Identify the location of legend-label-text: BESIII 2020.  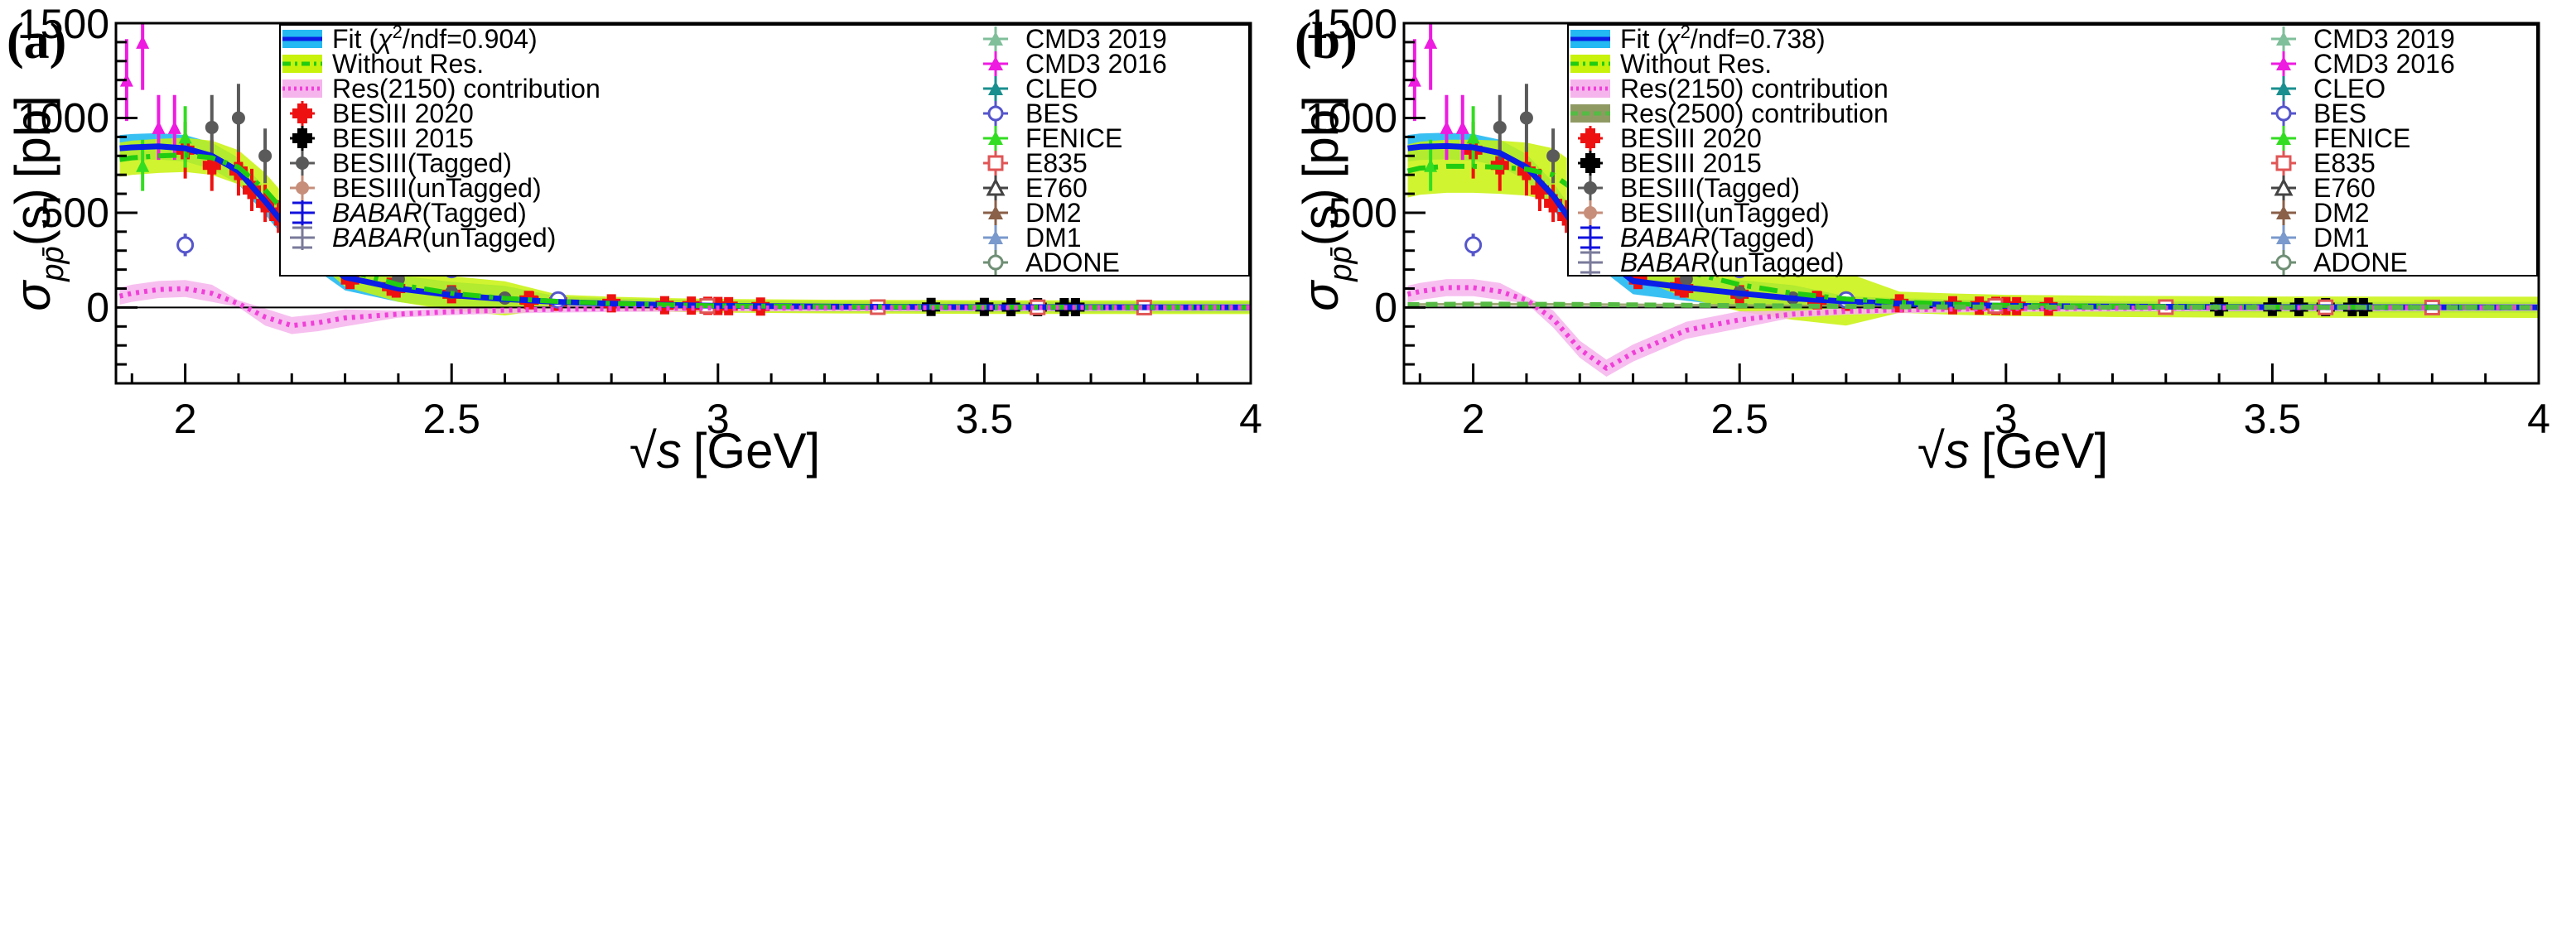
(1691, 138).